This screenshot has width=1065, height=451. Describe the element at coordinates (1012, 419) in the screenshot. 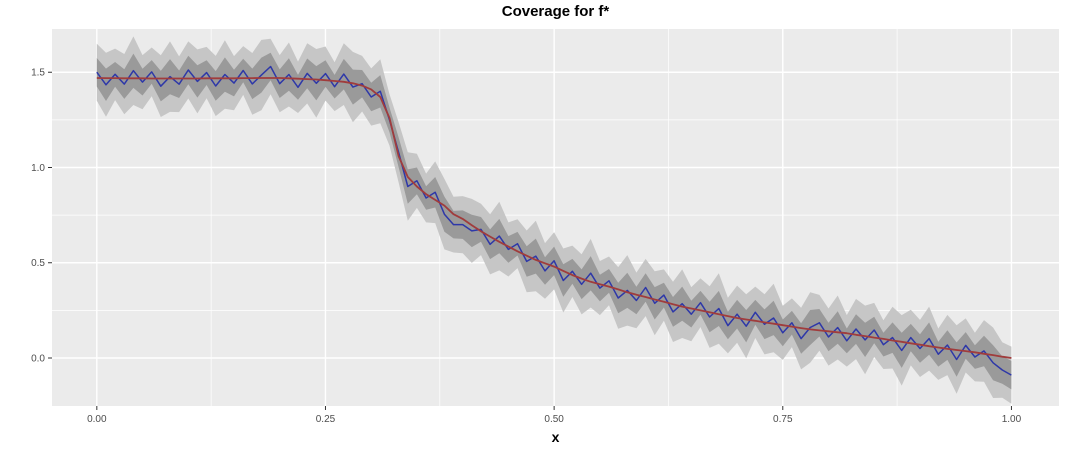

I see `x-tick-label: 1.00` at that location.